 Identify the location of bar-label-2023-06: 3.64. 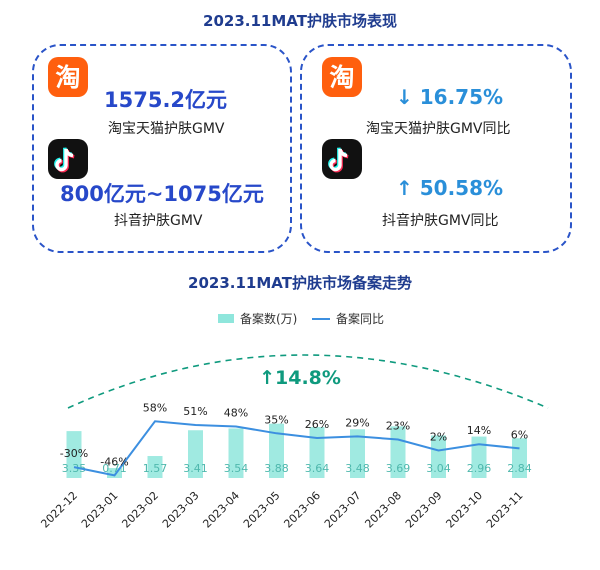
(317, 468).